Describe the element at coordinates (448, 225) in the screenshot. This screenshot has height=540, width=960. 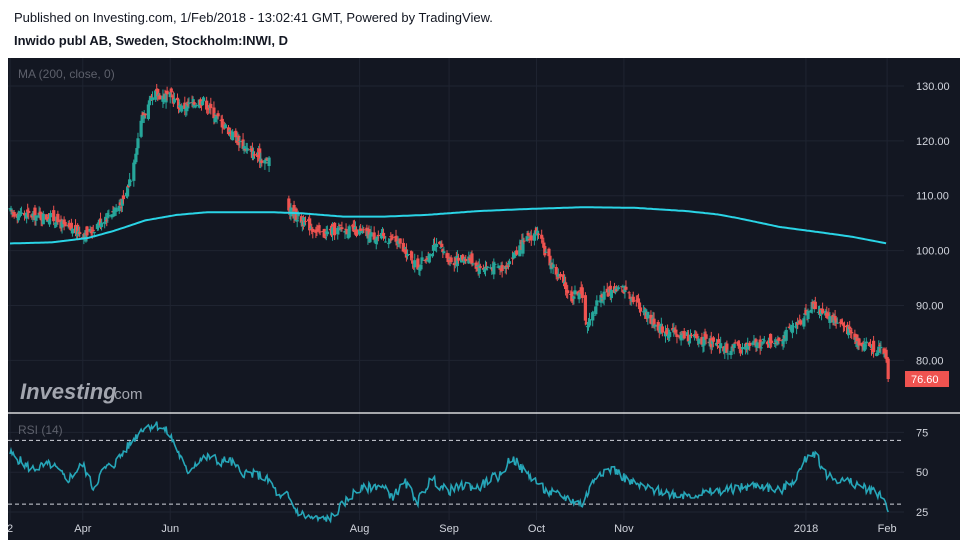
I see `moving-average-series` at that location.